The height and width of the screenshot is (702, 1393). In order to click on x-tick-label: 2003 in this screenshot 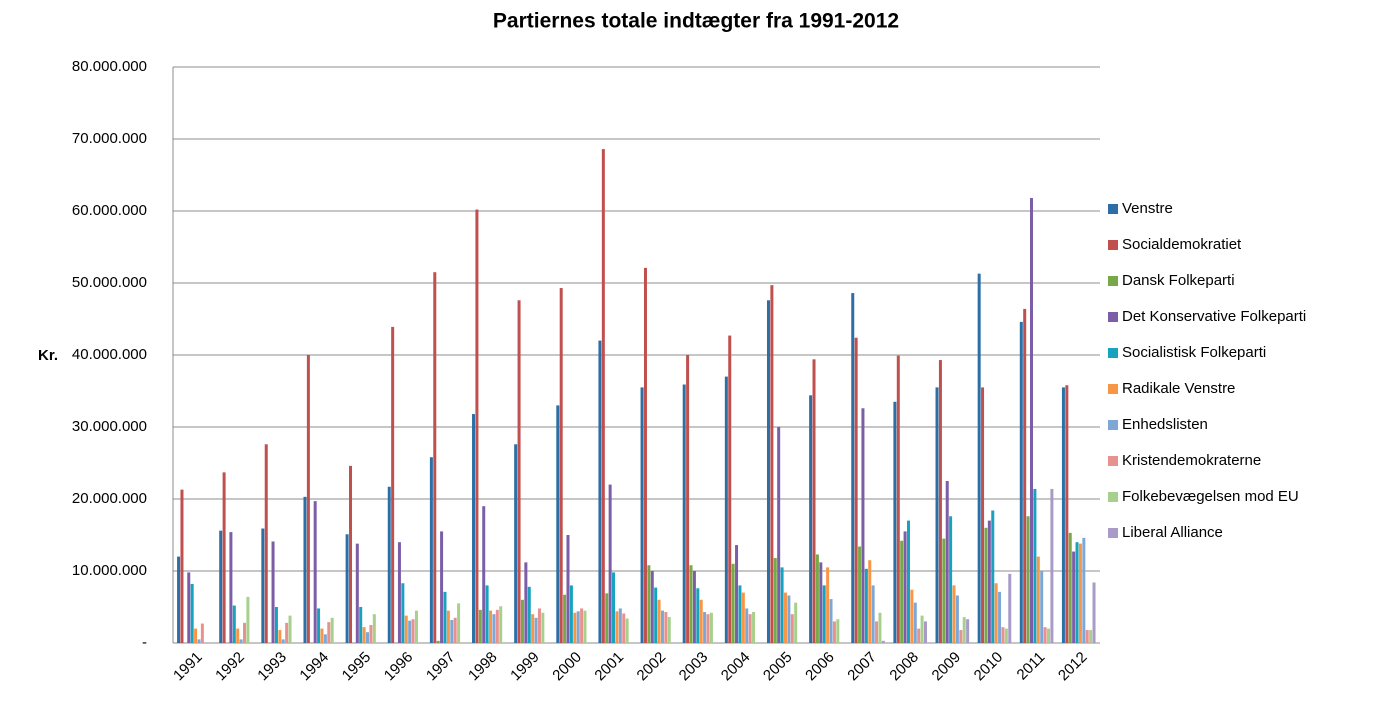, I will do `click(694, 667)`.